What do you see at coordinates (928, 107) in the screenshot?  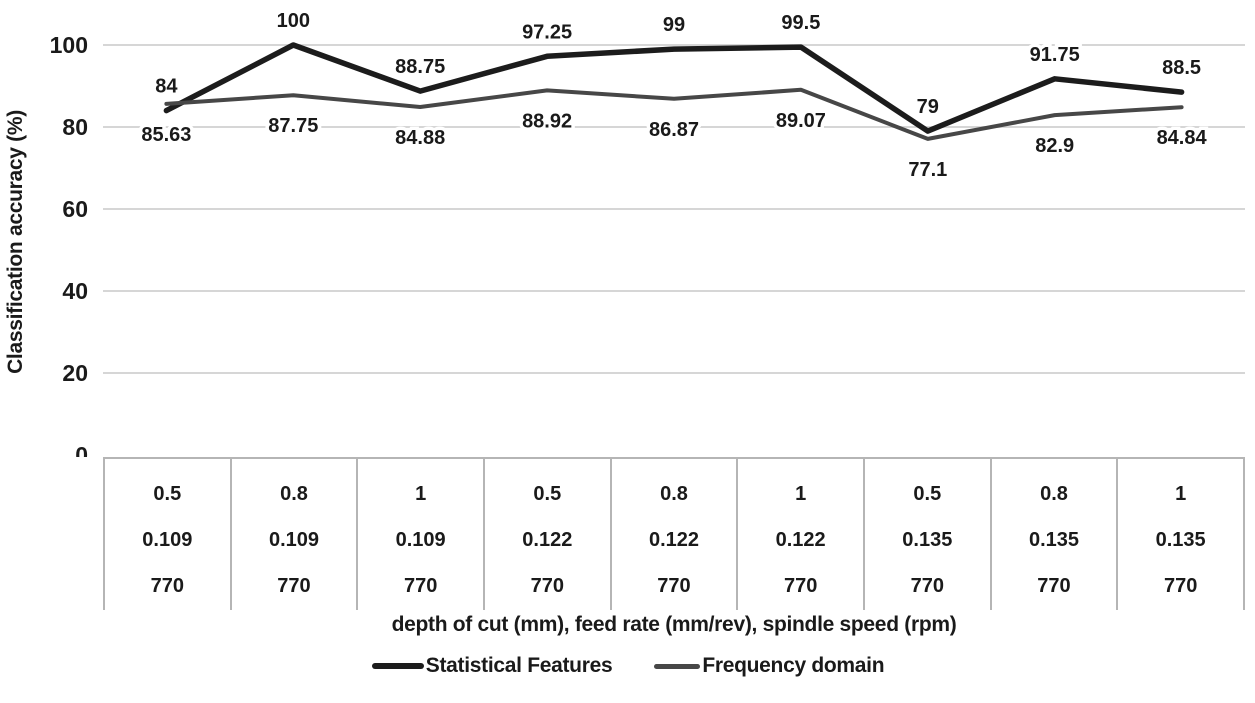 I see `data-label: 79` at bounding box center [928, 107].